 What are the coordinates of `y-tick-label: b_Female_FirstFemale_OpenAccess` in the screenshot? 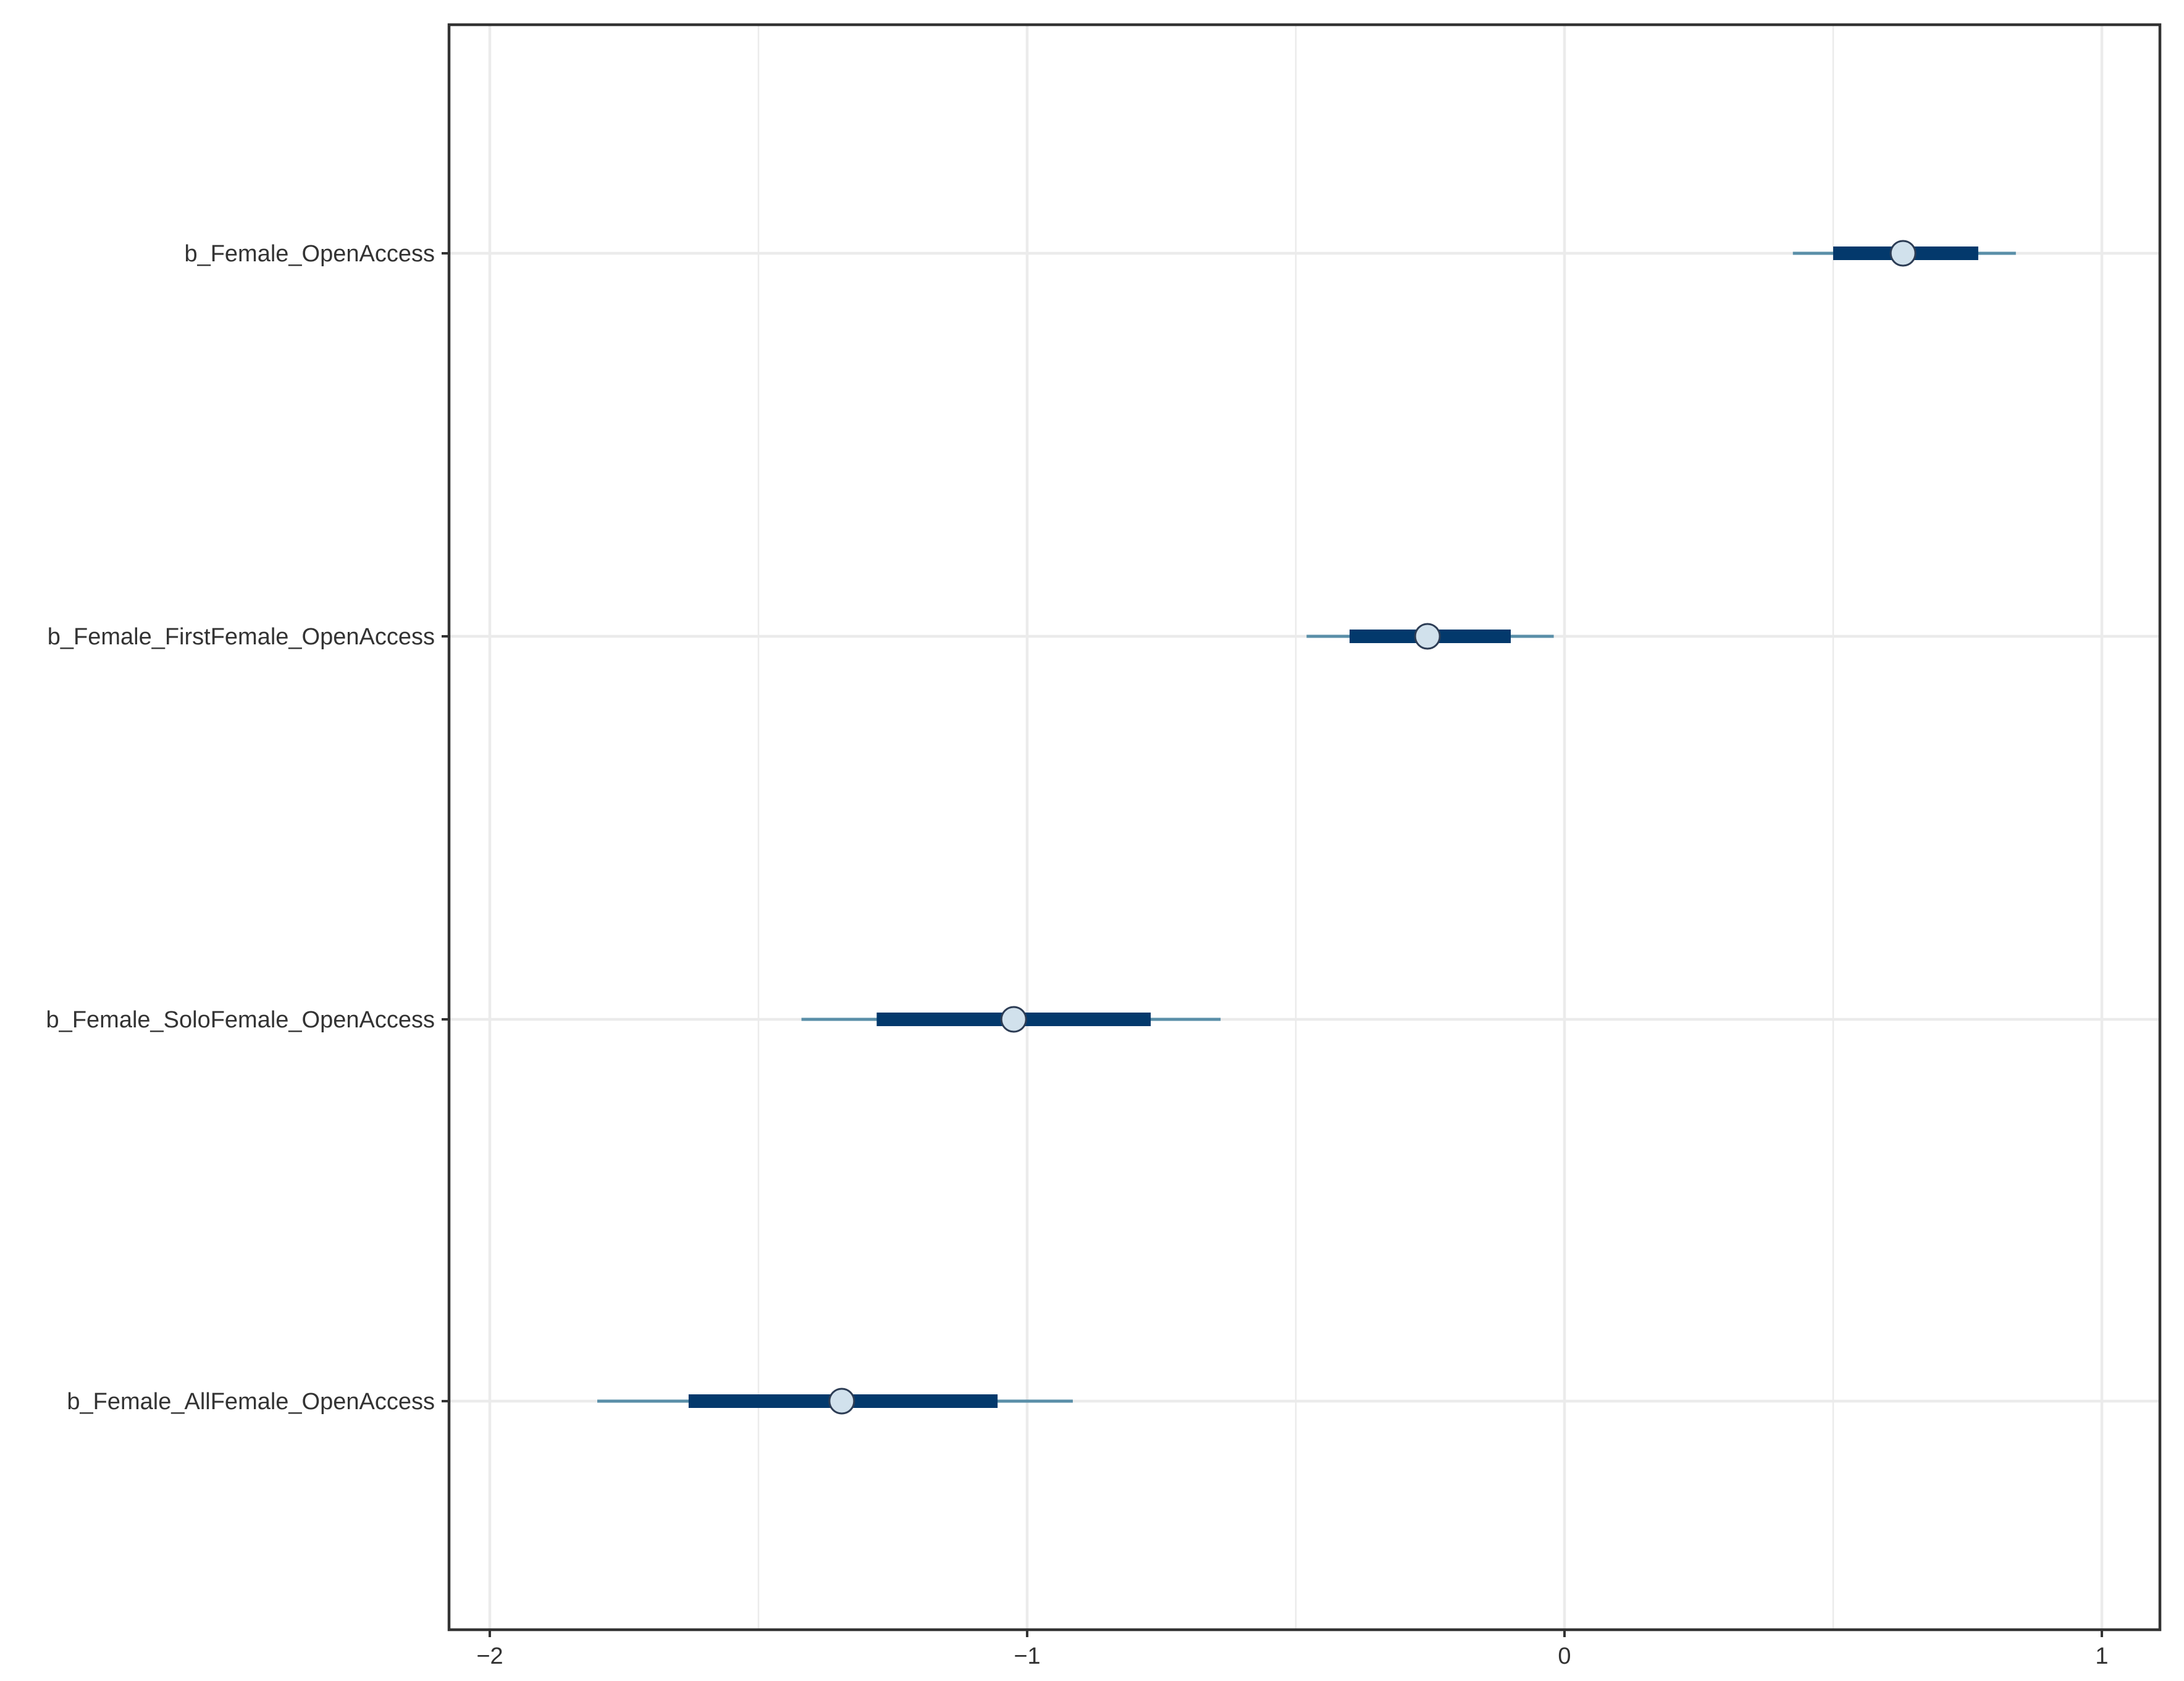 It's located at (241, 637).